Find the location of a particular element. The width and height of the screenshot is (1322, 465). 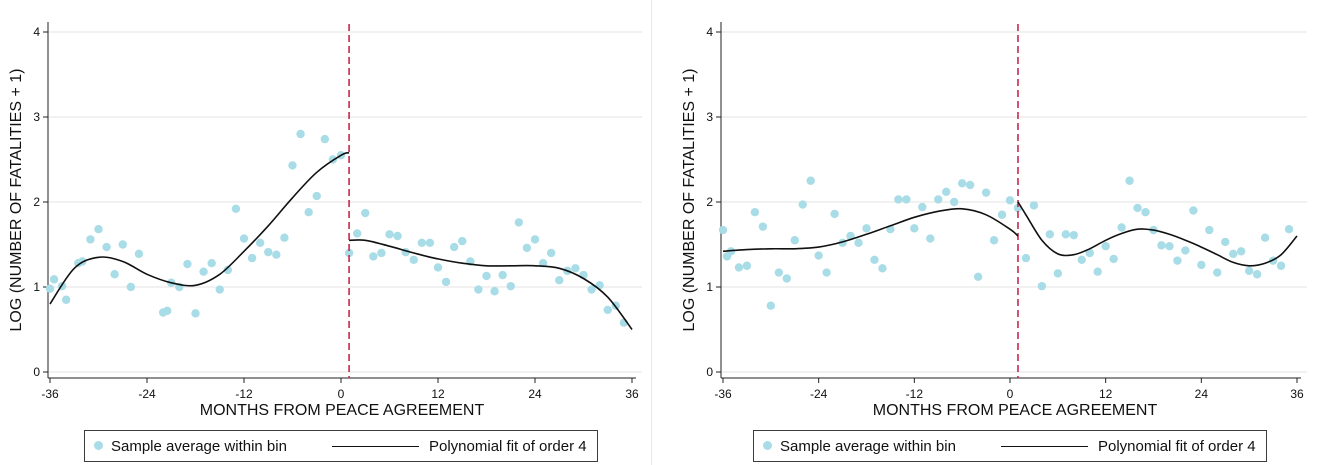

x-tick-label: -36 is located at coordinates (50, 394).